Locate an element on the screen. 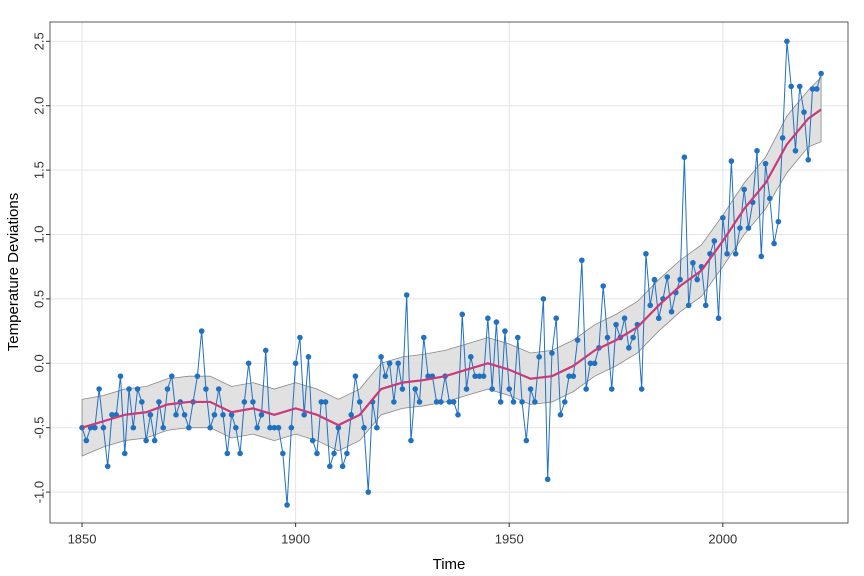 This screenshot has height=576, width=864. x-axis-title: Time is located at coordinates (449, 564).